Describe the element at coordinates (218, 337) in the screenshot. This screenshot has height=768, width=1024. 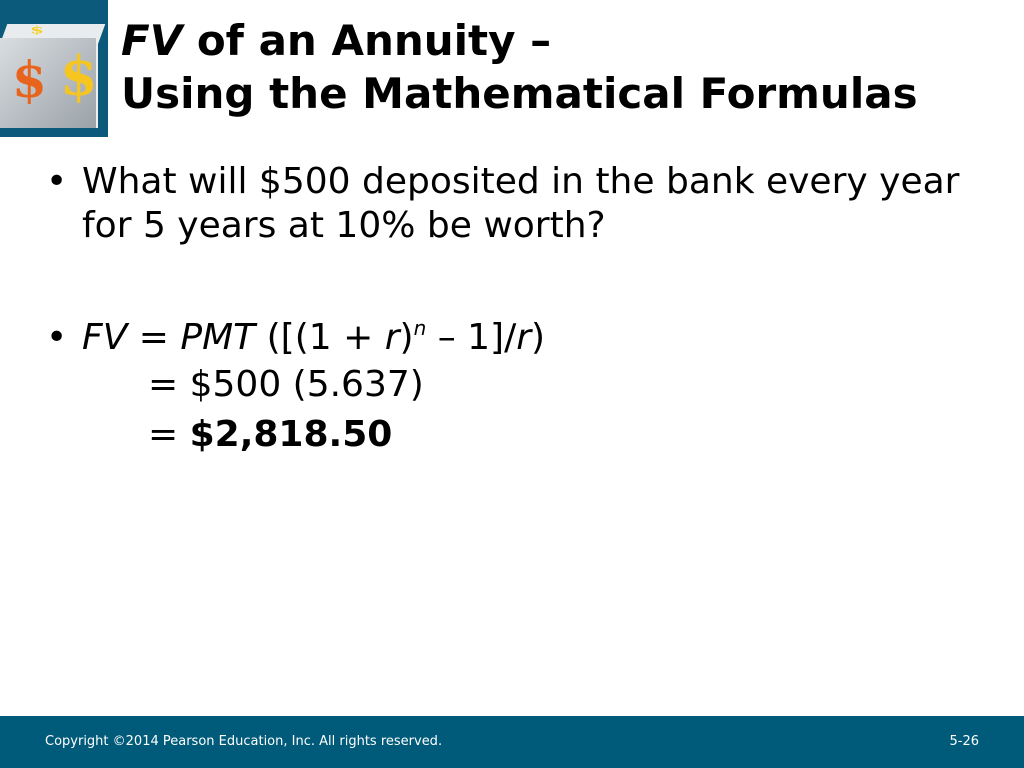
I see `formula-pmt: PMT` at that location.